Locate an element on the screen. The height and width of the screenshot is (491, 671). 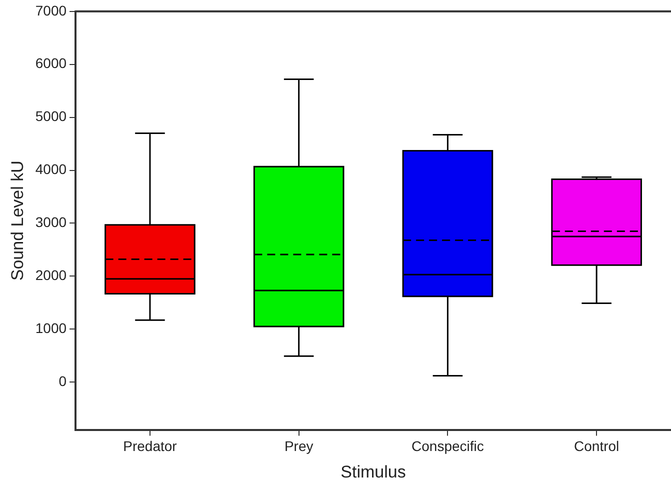
y-tick-label: 4000 is located at coordinates (51, 169).